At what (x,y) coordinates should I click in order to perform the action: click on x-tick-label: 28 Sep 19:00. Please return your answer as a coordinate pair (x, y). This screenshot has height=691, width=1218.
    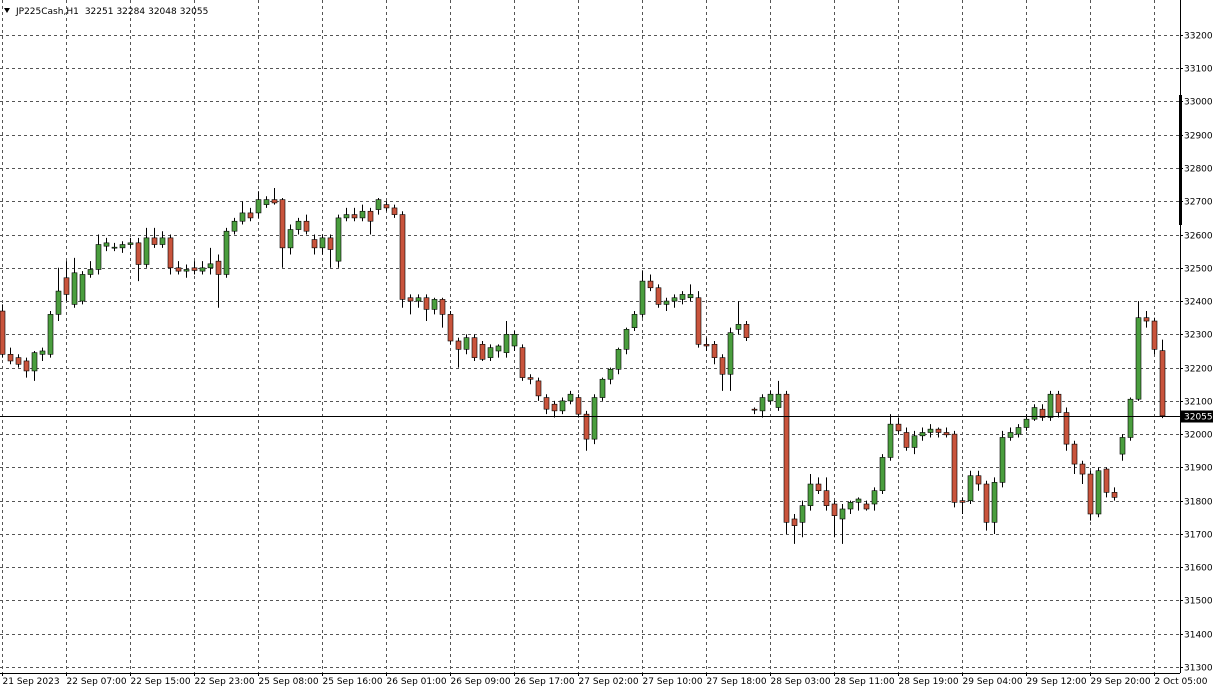
    Looking at the image, I should click on (929, 682).